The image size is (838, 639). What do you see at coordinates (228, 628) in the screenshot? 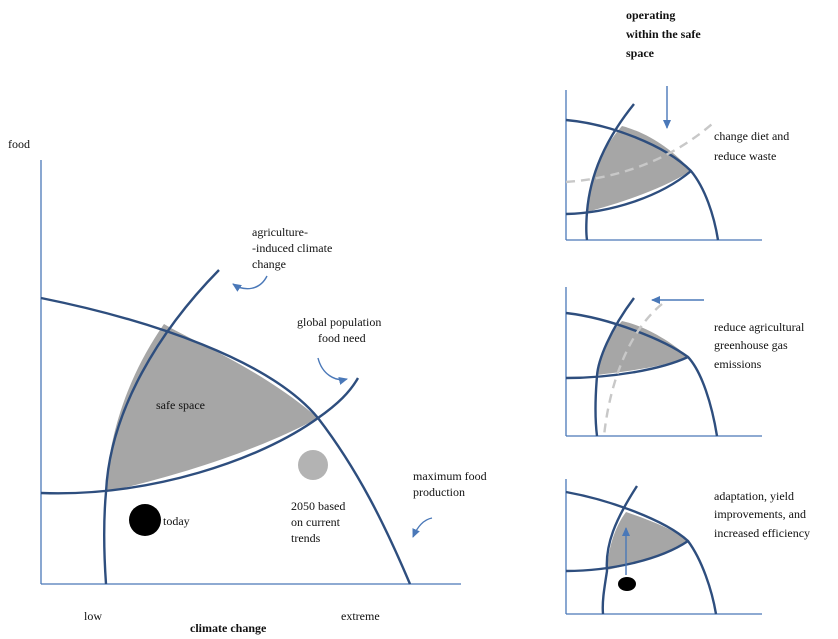
I see `x-axis-label: climate change` at bounding box center [228, 628].